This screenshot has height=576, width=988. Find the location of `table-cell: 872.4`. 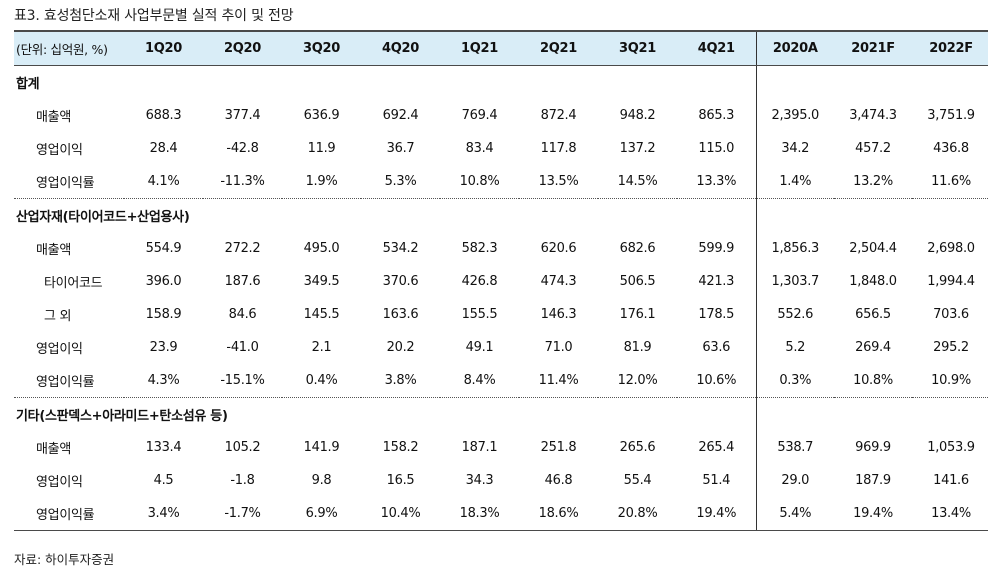

table-cell: 872.4 is located at coordinates (558, 115).